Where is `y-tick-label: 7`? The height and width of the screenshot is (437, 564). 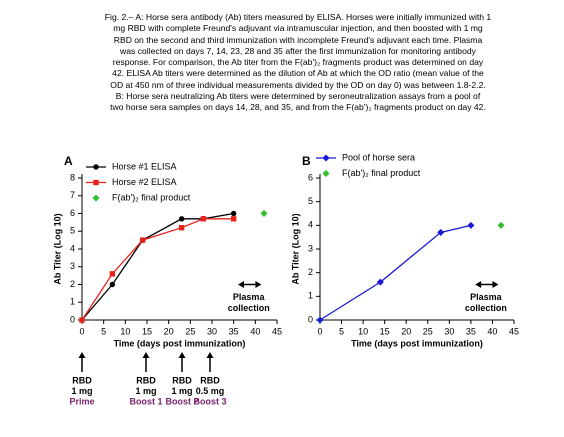 y-tick-label: 7 is located at coordinates (72, 195).